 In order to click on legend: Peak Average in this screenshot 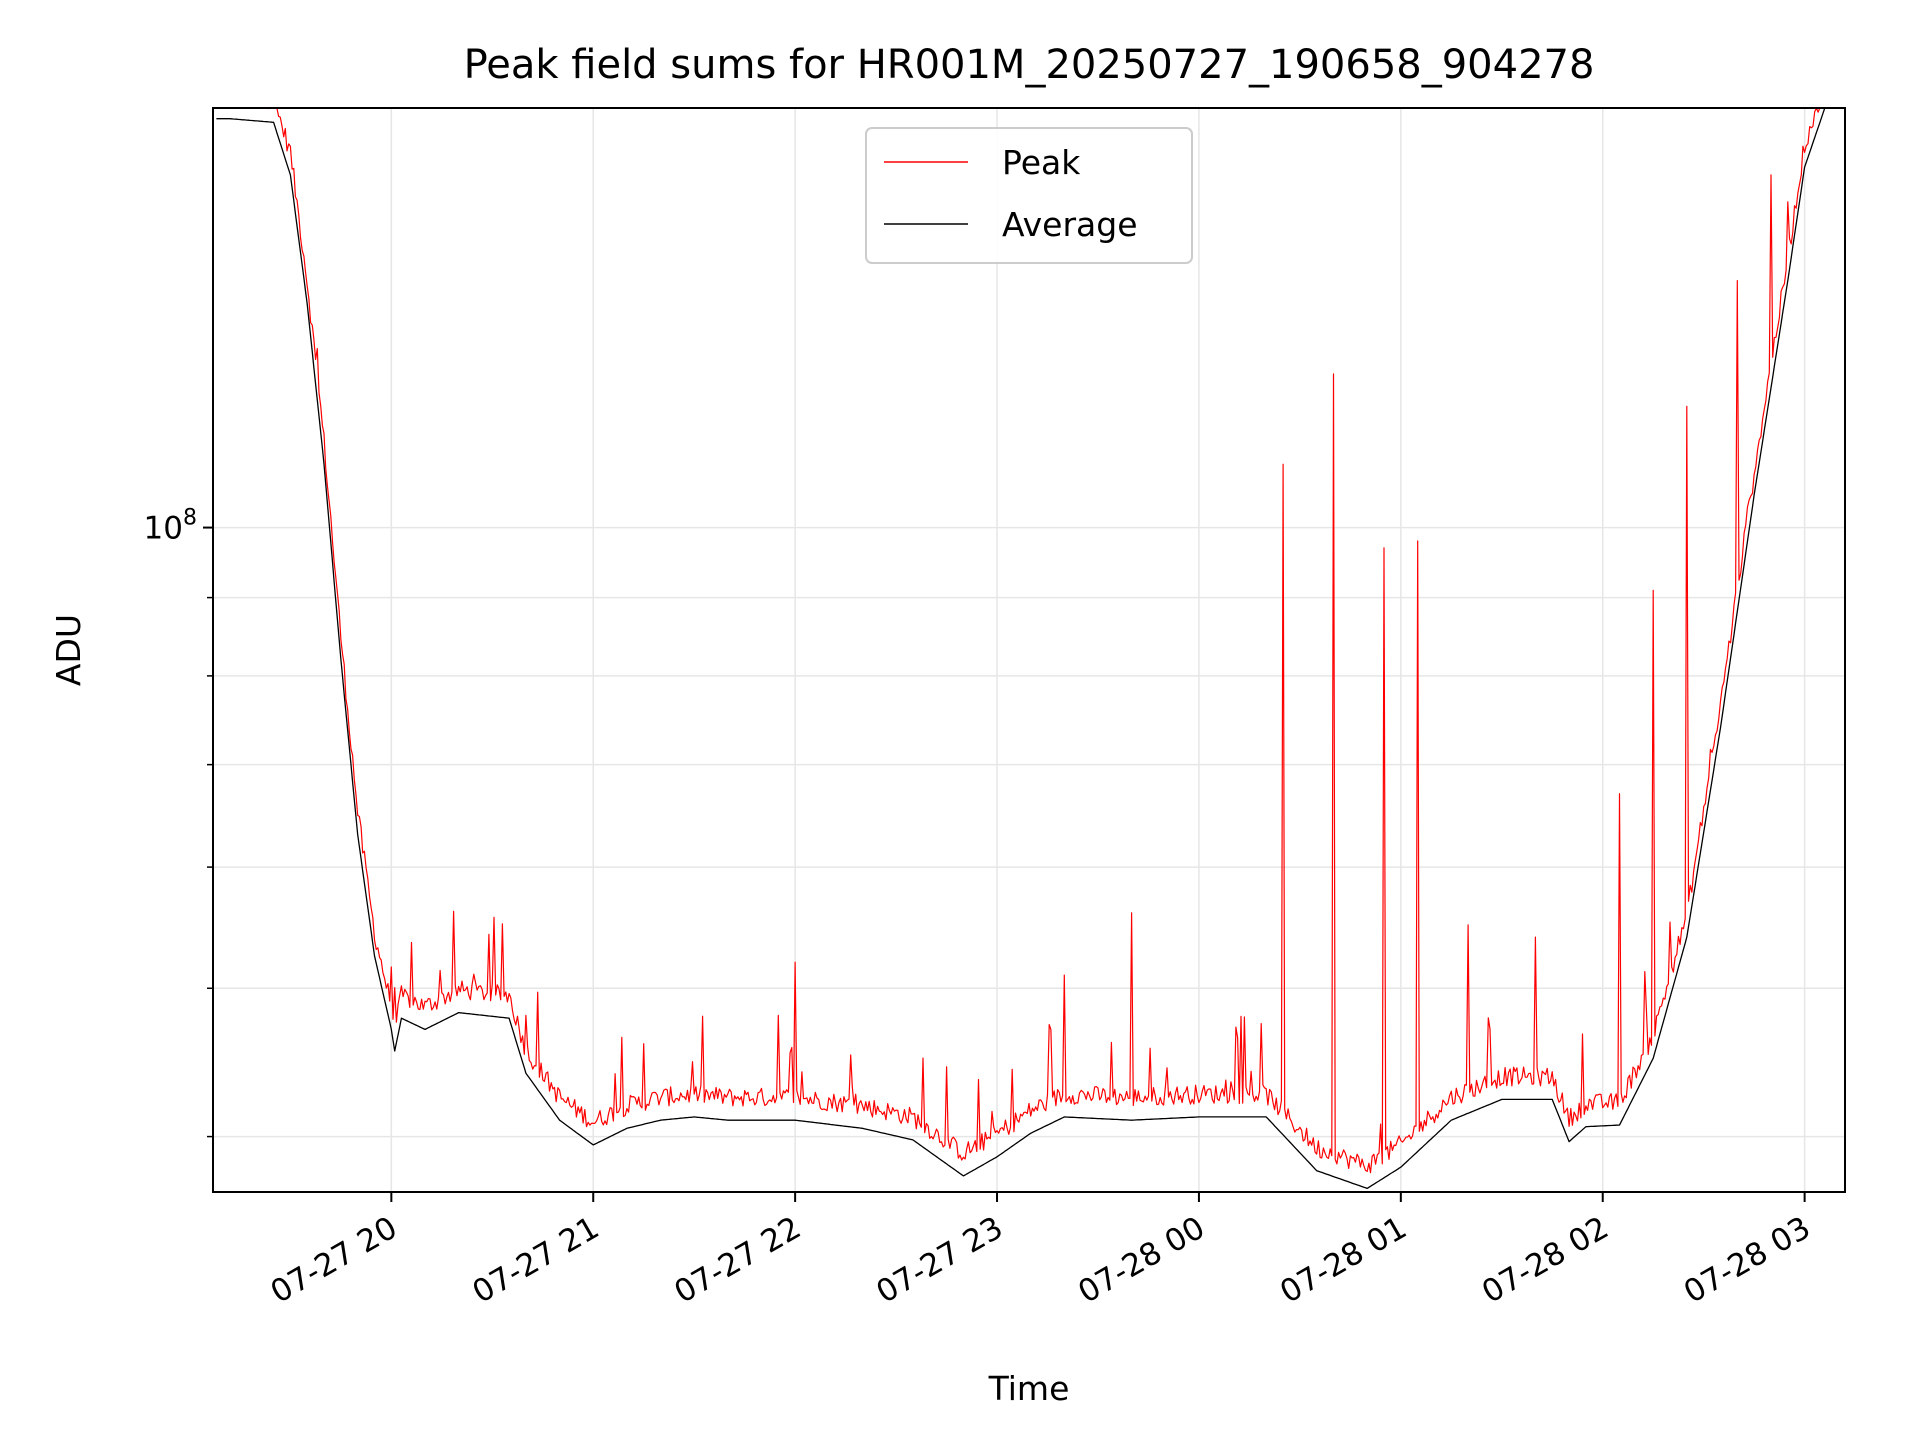, I will do `click(1029, 195)`.